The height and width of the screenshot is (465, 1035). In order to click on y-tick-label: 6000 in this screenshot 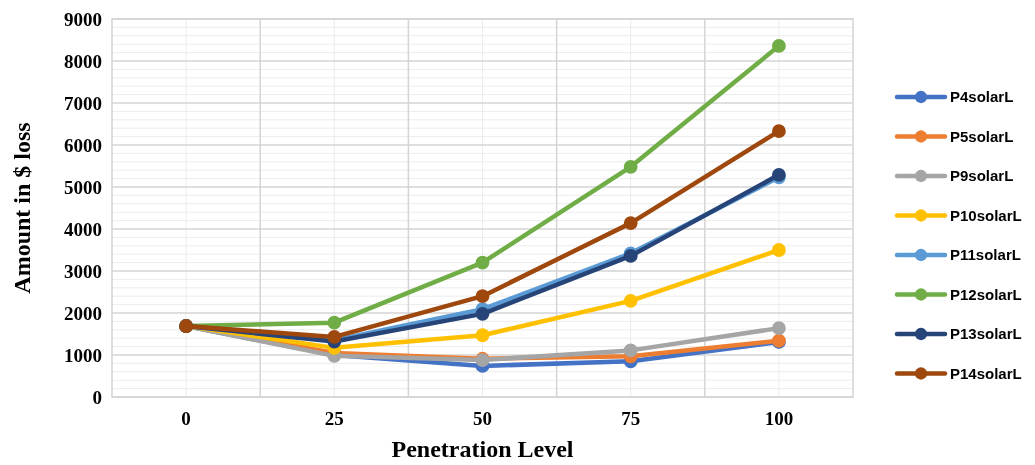, I will do `click(83, 145)`.